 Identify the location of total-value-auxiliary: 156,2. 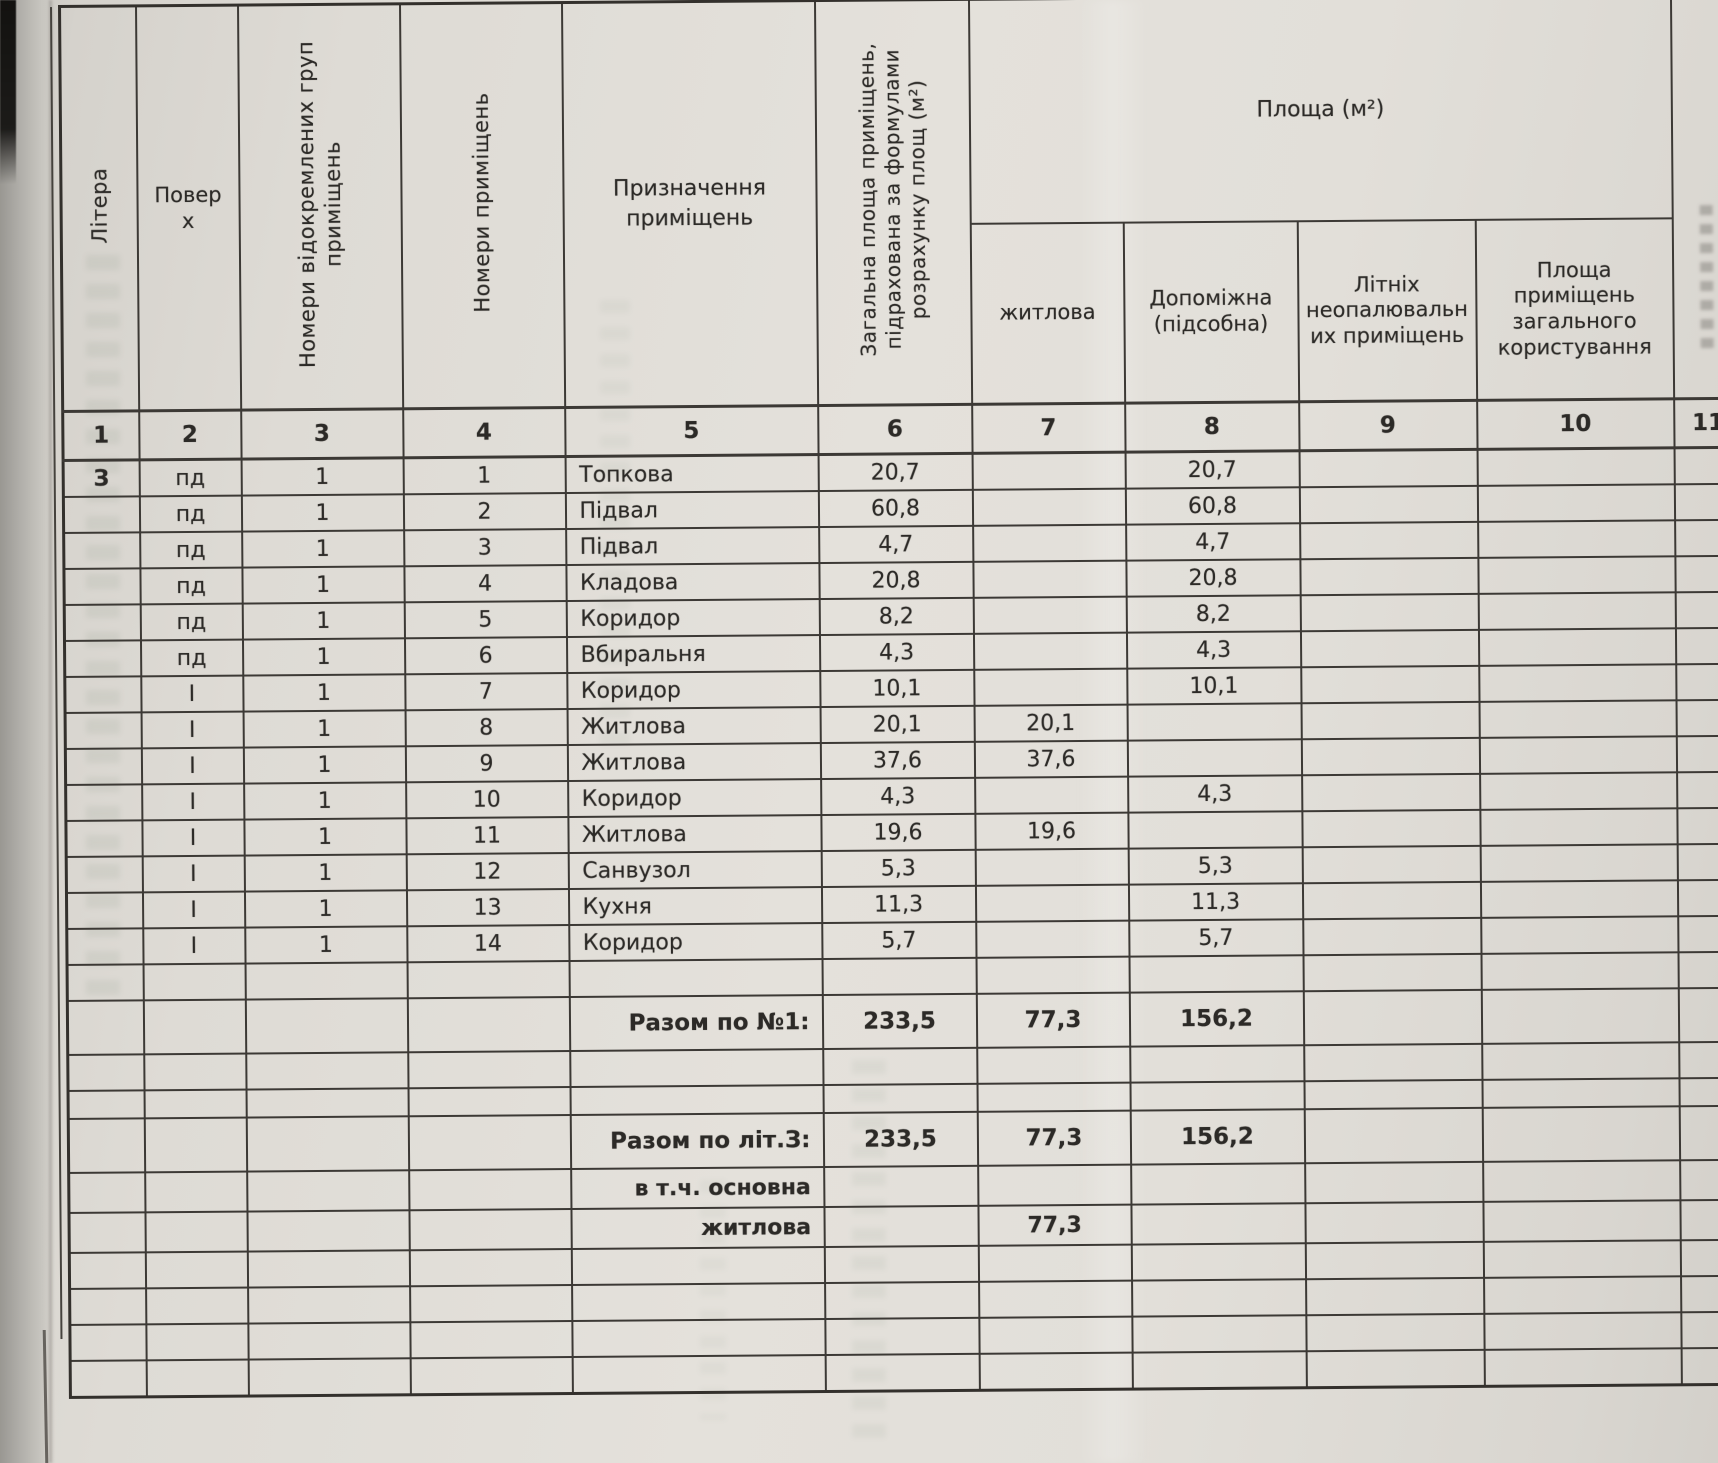
(1217, 1137).